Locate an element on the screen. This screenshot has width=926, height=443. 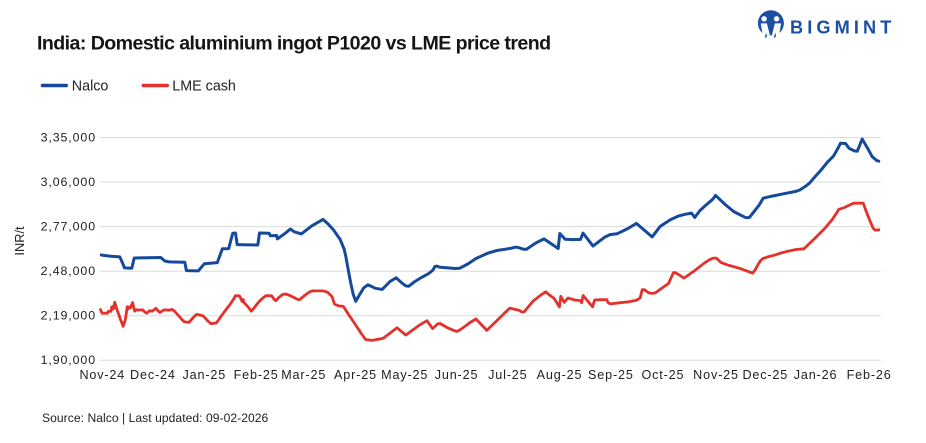
svg-text: Jan-25 is located at coordinates (204, 375).